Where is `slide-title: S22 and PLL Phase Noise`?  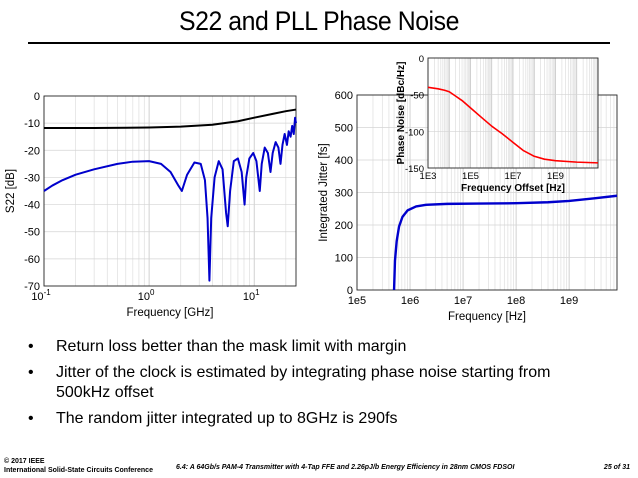 slide-title: S22 and PLL Phase Noise is located at coordinates (319, 21).